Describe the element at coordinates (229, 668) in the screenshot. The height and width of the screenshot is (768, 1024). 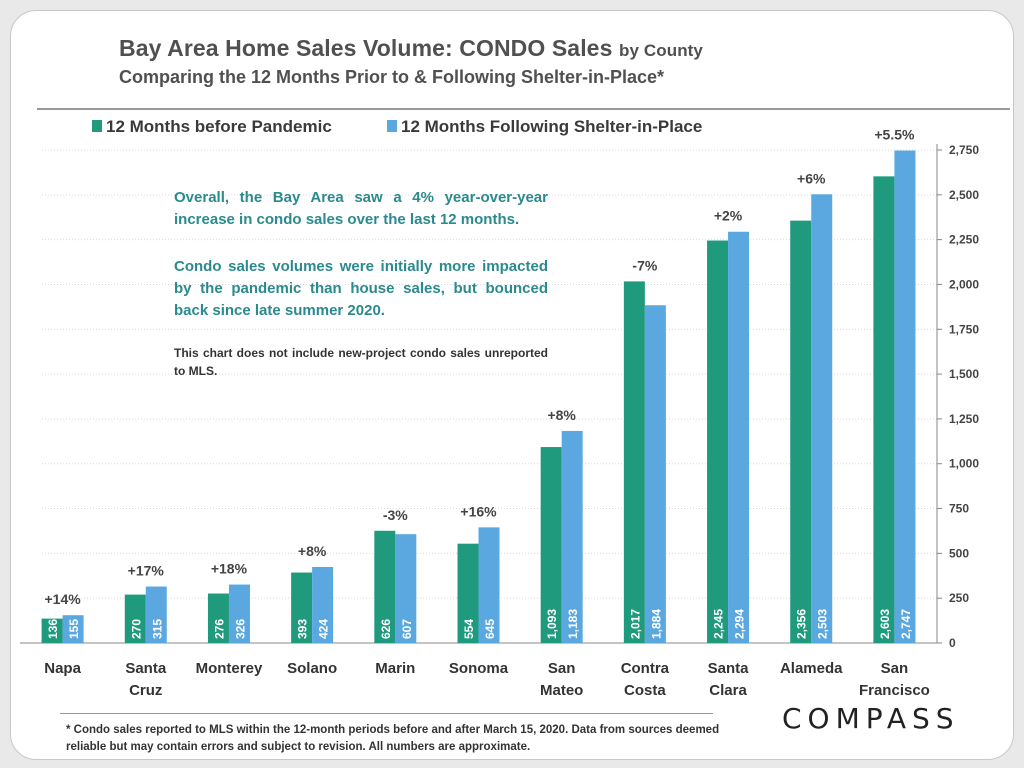
I see `x-tick-label: Monterey` at that location.